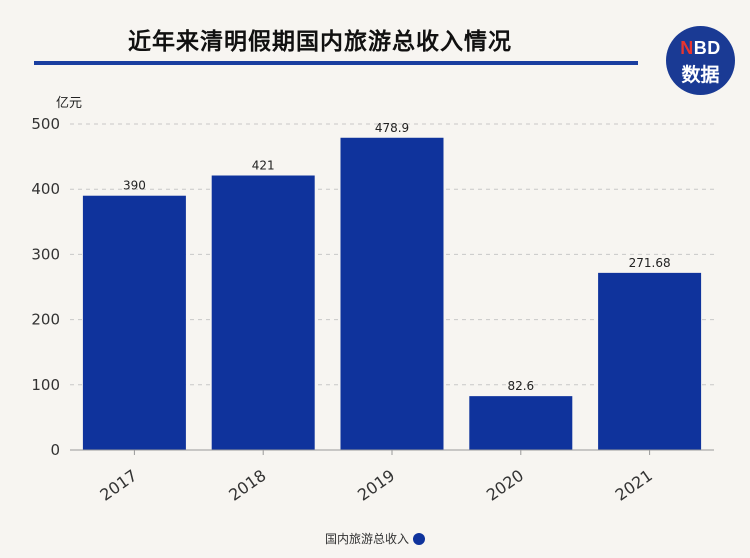 The width and height of the screenshot is (750, 558). What do you see at coordinates (419, 539) in the screenshot?
I see `legend-swatch` at bounding box center [419, 539].